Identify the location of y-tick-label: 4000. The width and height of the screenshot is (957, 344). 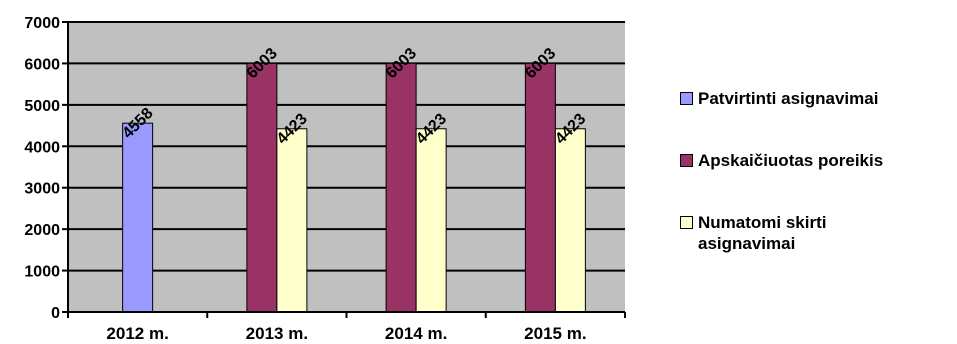
(42, 147).